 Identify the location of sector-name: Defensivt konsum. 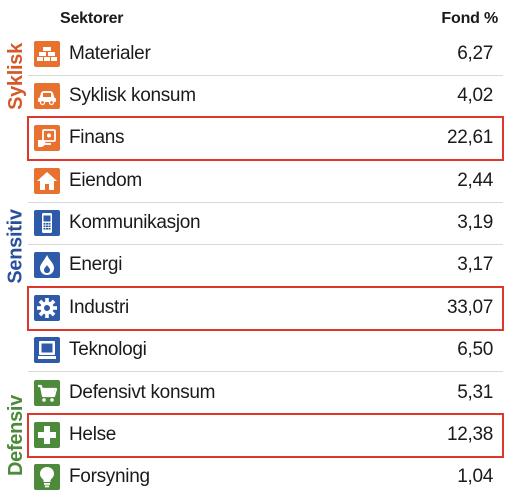
(142, 392).